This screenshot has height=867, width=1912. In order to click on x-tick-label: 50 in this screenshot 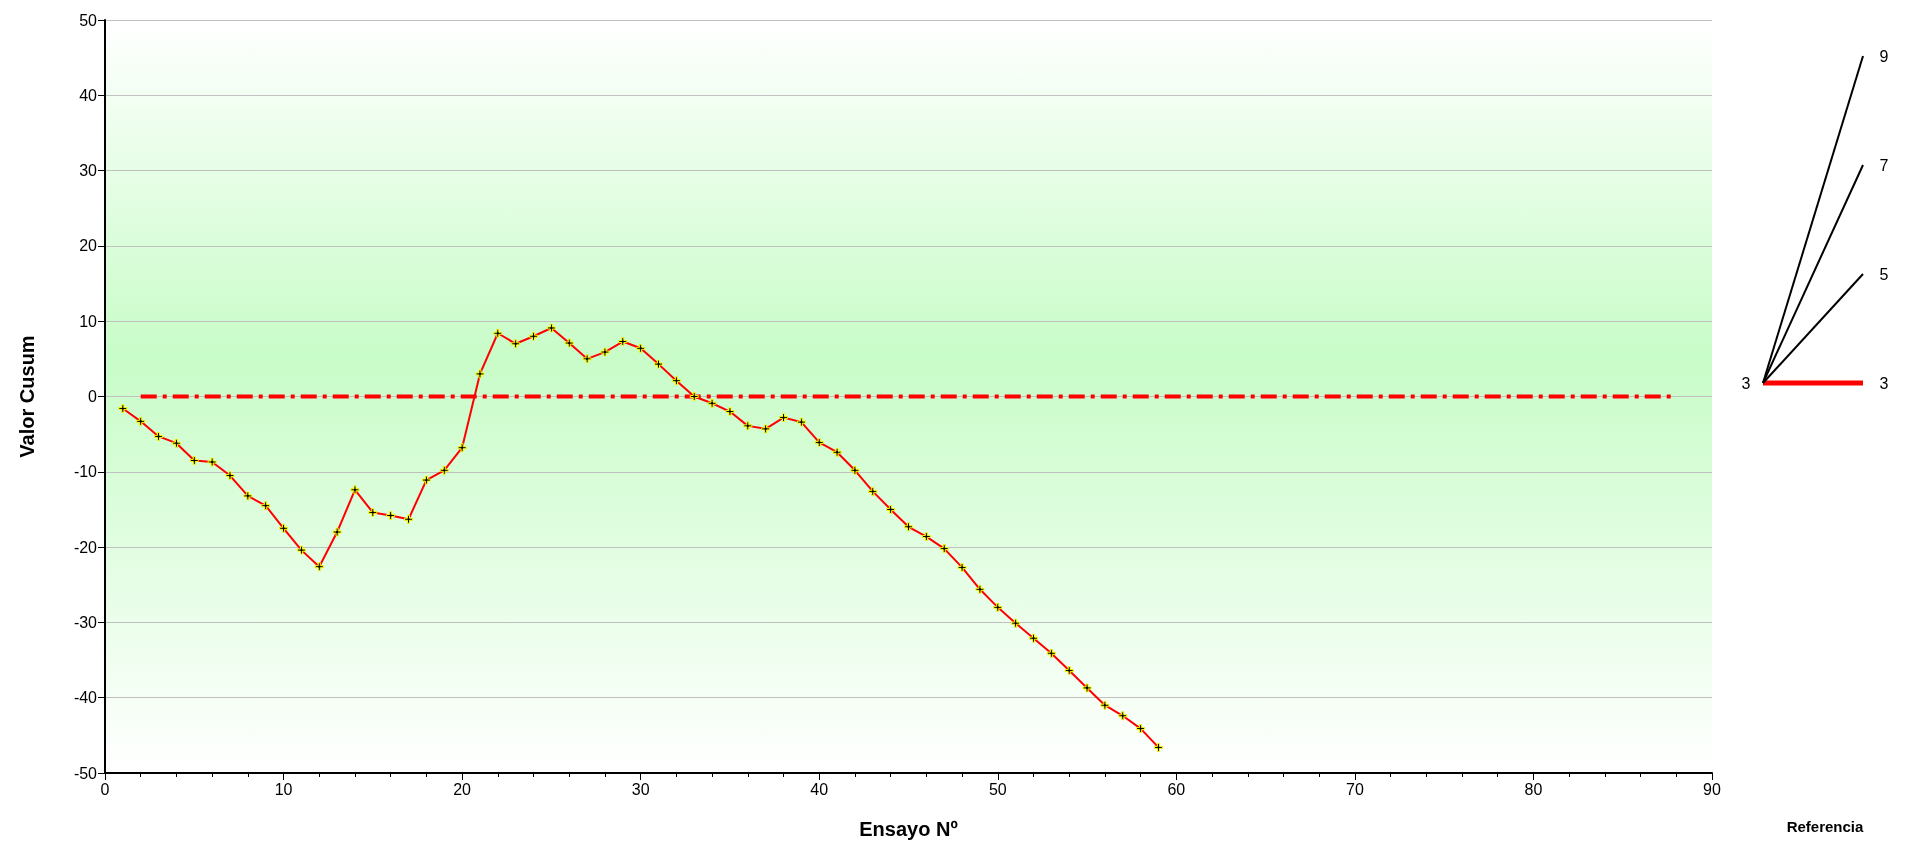, I will do `click(997, 789)`.